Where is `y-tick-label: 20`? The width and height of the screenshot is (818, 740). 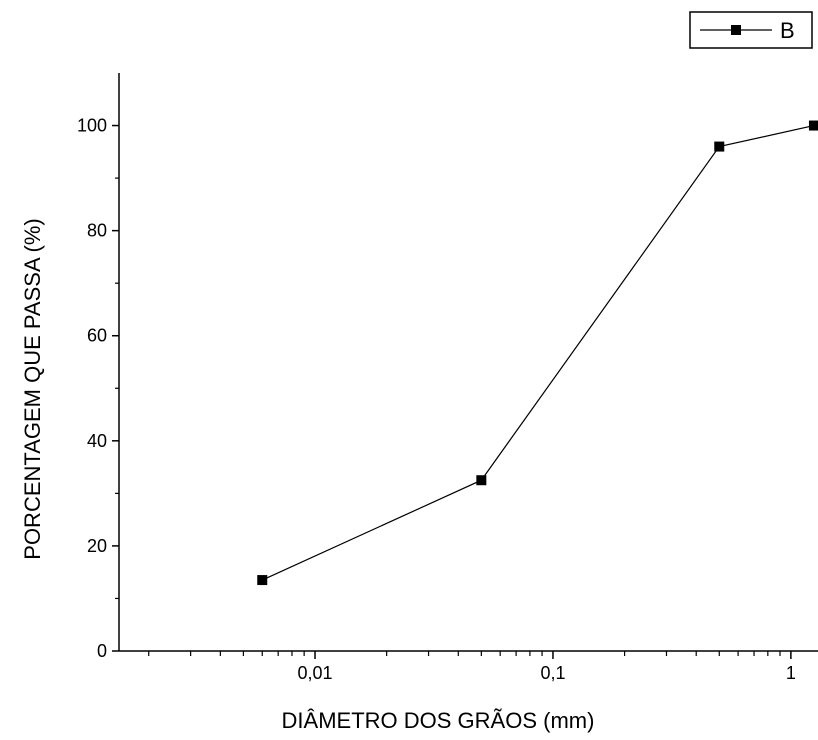
y-tick-label: 20 is located at coordinates (97, 546).